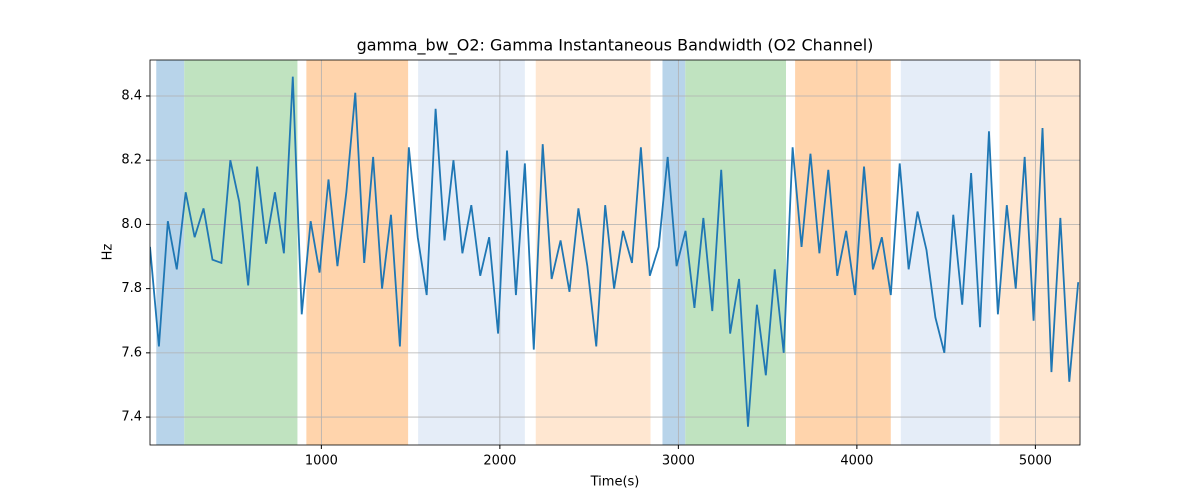 This screenshot has width=1200, height=504. Describe the element at coordinates (615, 482) in the screenshot. I see `x-axis-label: Time(s)` at that location.